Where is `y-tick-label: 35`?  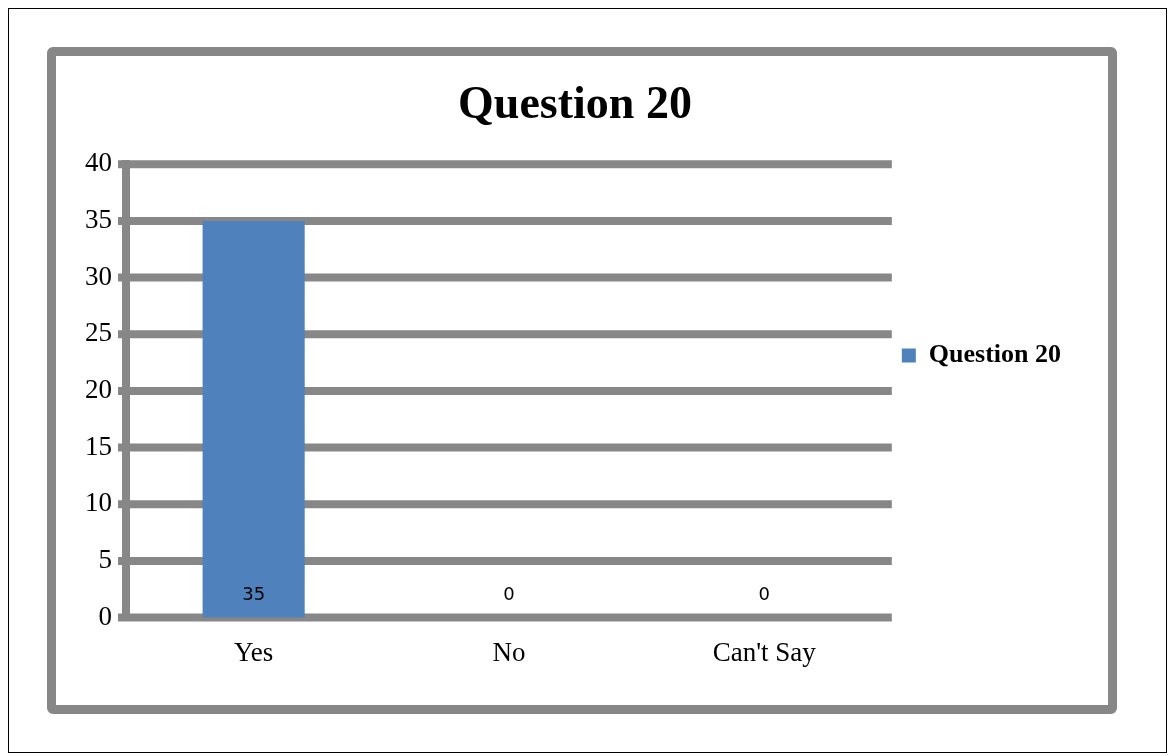
y-tick-label: 35 is located at coordinates (98, 218).